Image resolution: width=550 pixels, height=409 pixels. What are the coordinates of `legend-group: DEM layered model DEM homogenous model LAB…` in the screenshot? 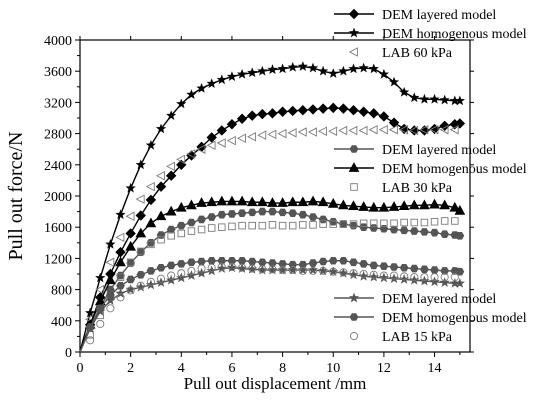 It's located at (430, 318).